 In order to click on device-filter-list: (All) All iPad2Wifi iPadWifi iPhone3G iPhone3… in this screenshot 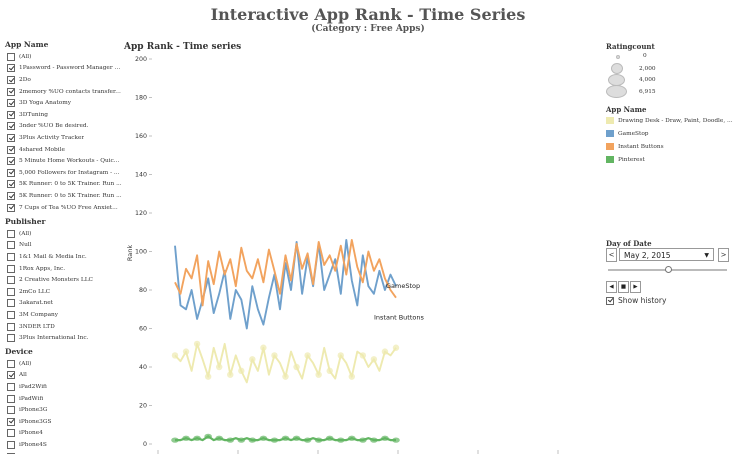, I will do `click(64, 406)`.